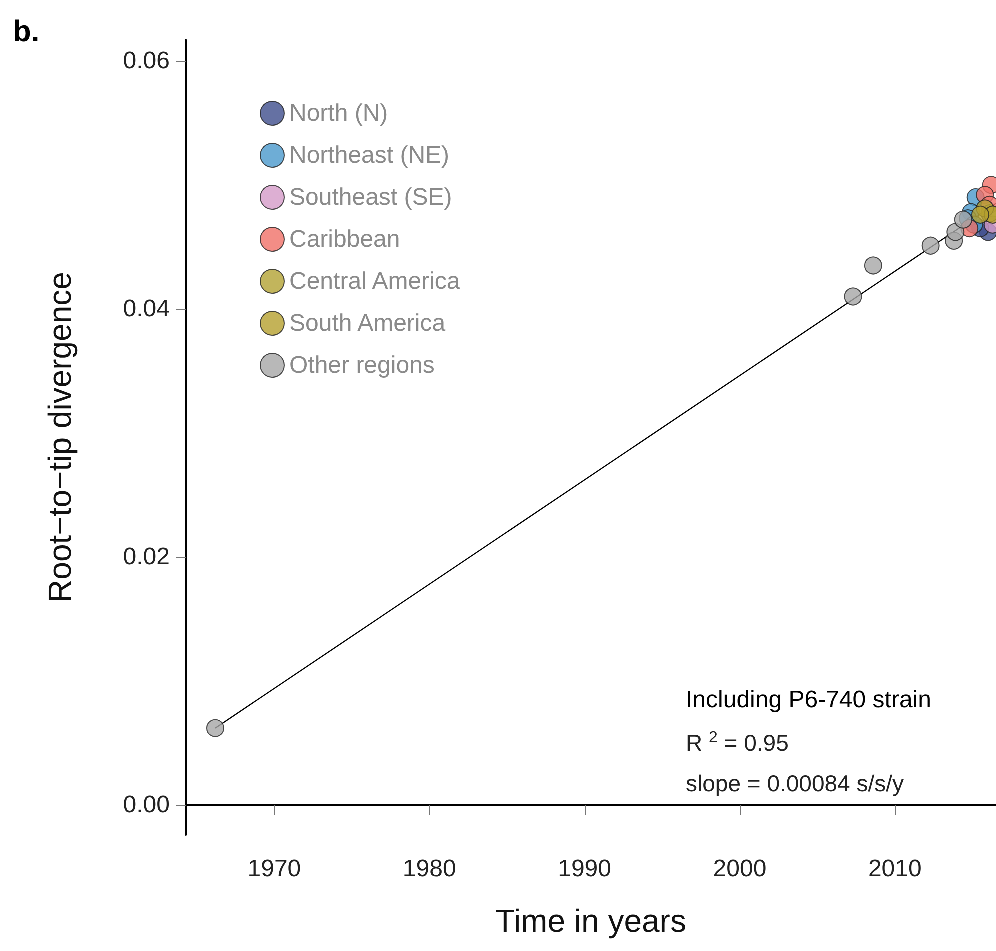  What do you see at coordinates (795, 783) in the screenshot?
I see `annotation: slope = 0.00084 s/s/y` at bounding box center [795, 783].